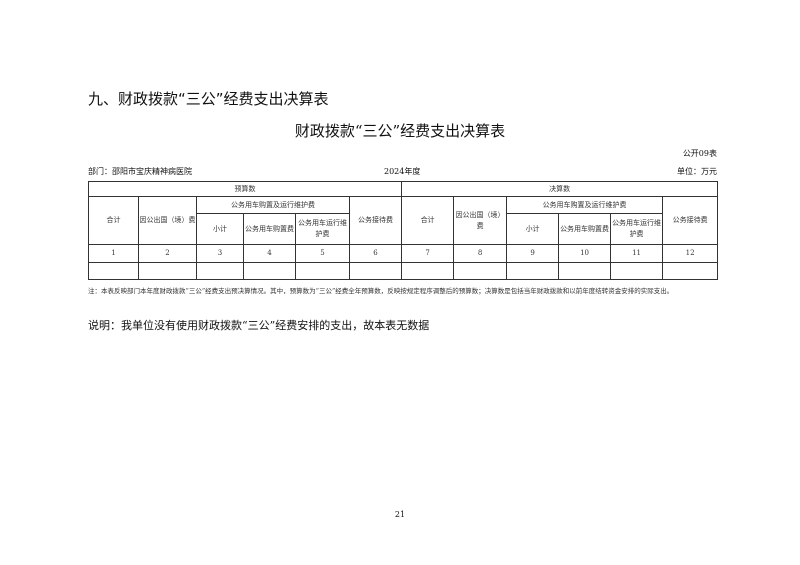 The height and width of the screenshot is (565, 800). I want to click on table-title: 财政拨款“三公”经费支出决算表, so click(400, 131).